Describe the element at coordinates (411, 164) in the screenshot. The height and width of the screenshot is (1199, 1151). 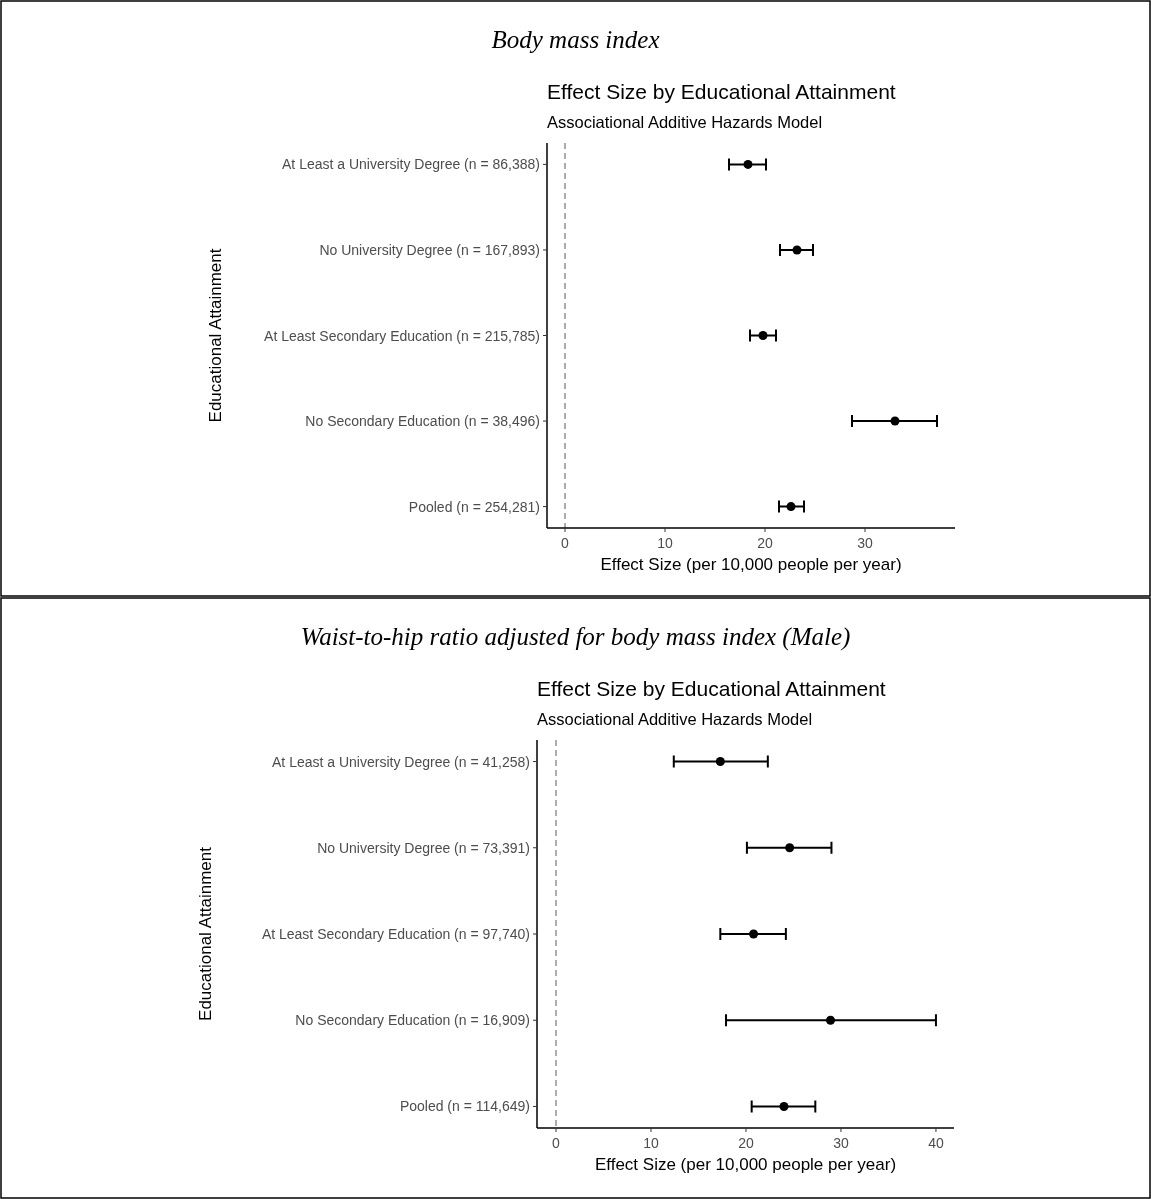
I see `y-tick-label: At Least a University Degree (n = 86,388)` at that location.